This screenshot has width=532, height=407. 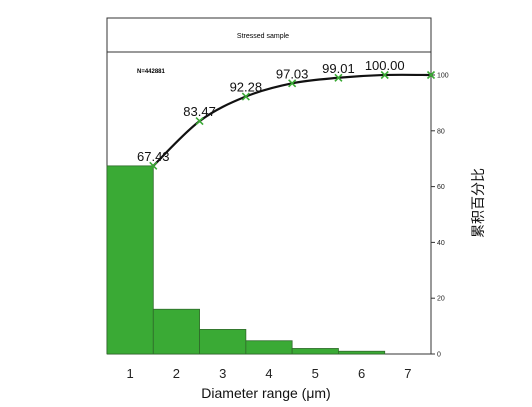 What do you see at coordinates (441, 243) in the screenshot?
I see `y-tick-label: 40` at bounding box center [441, 243].